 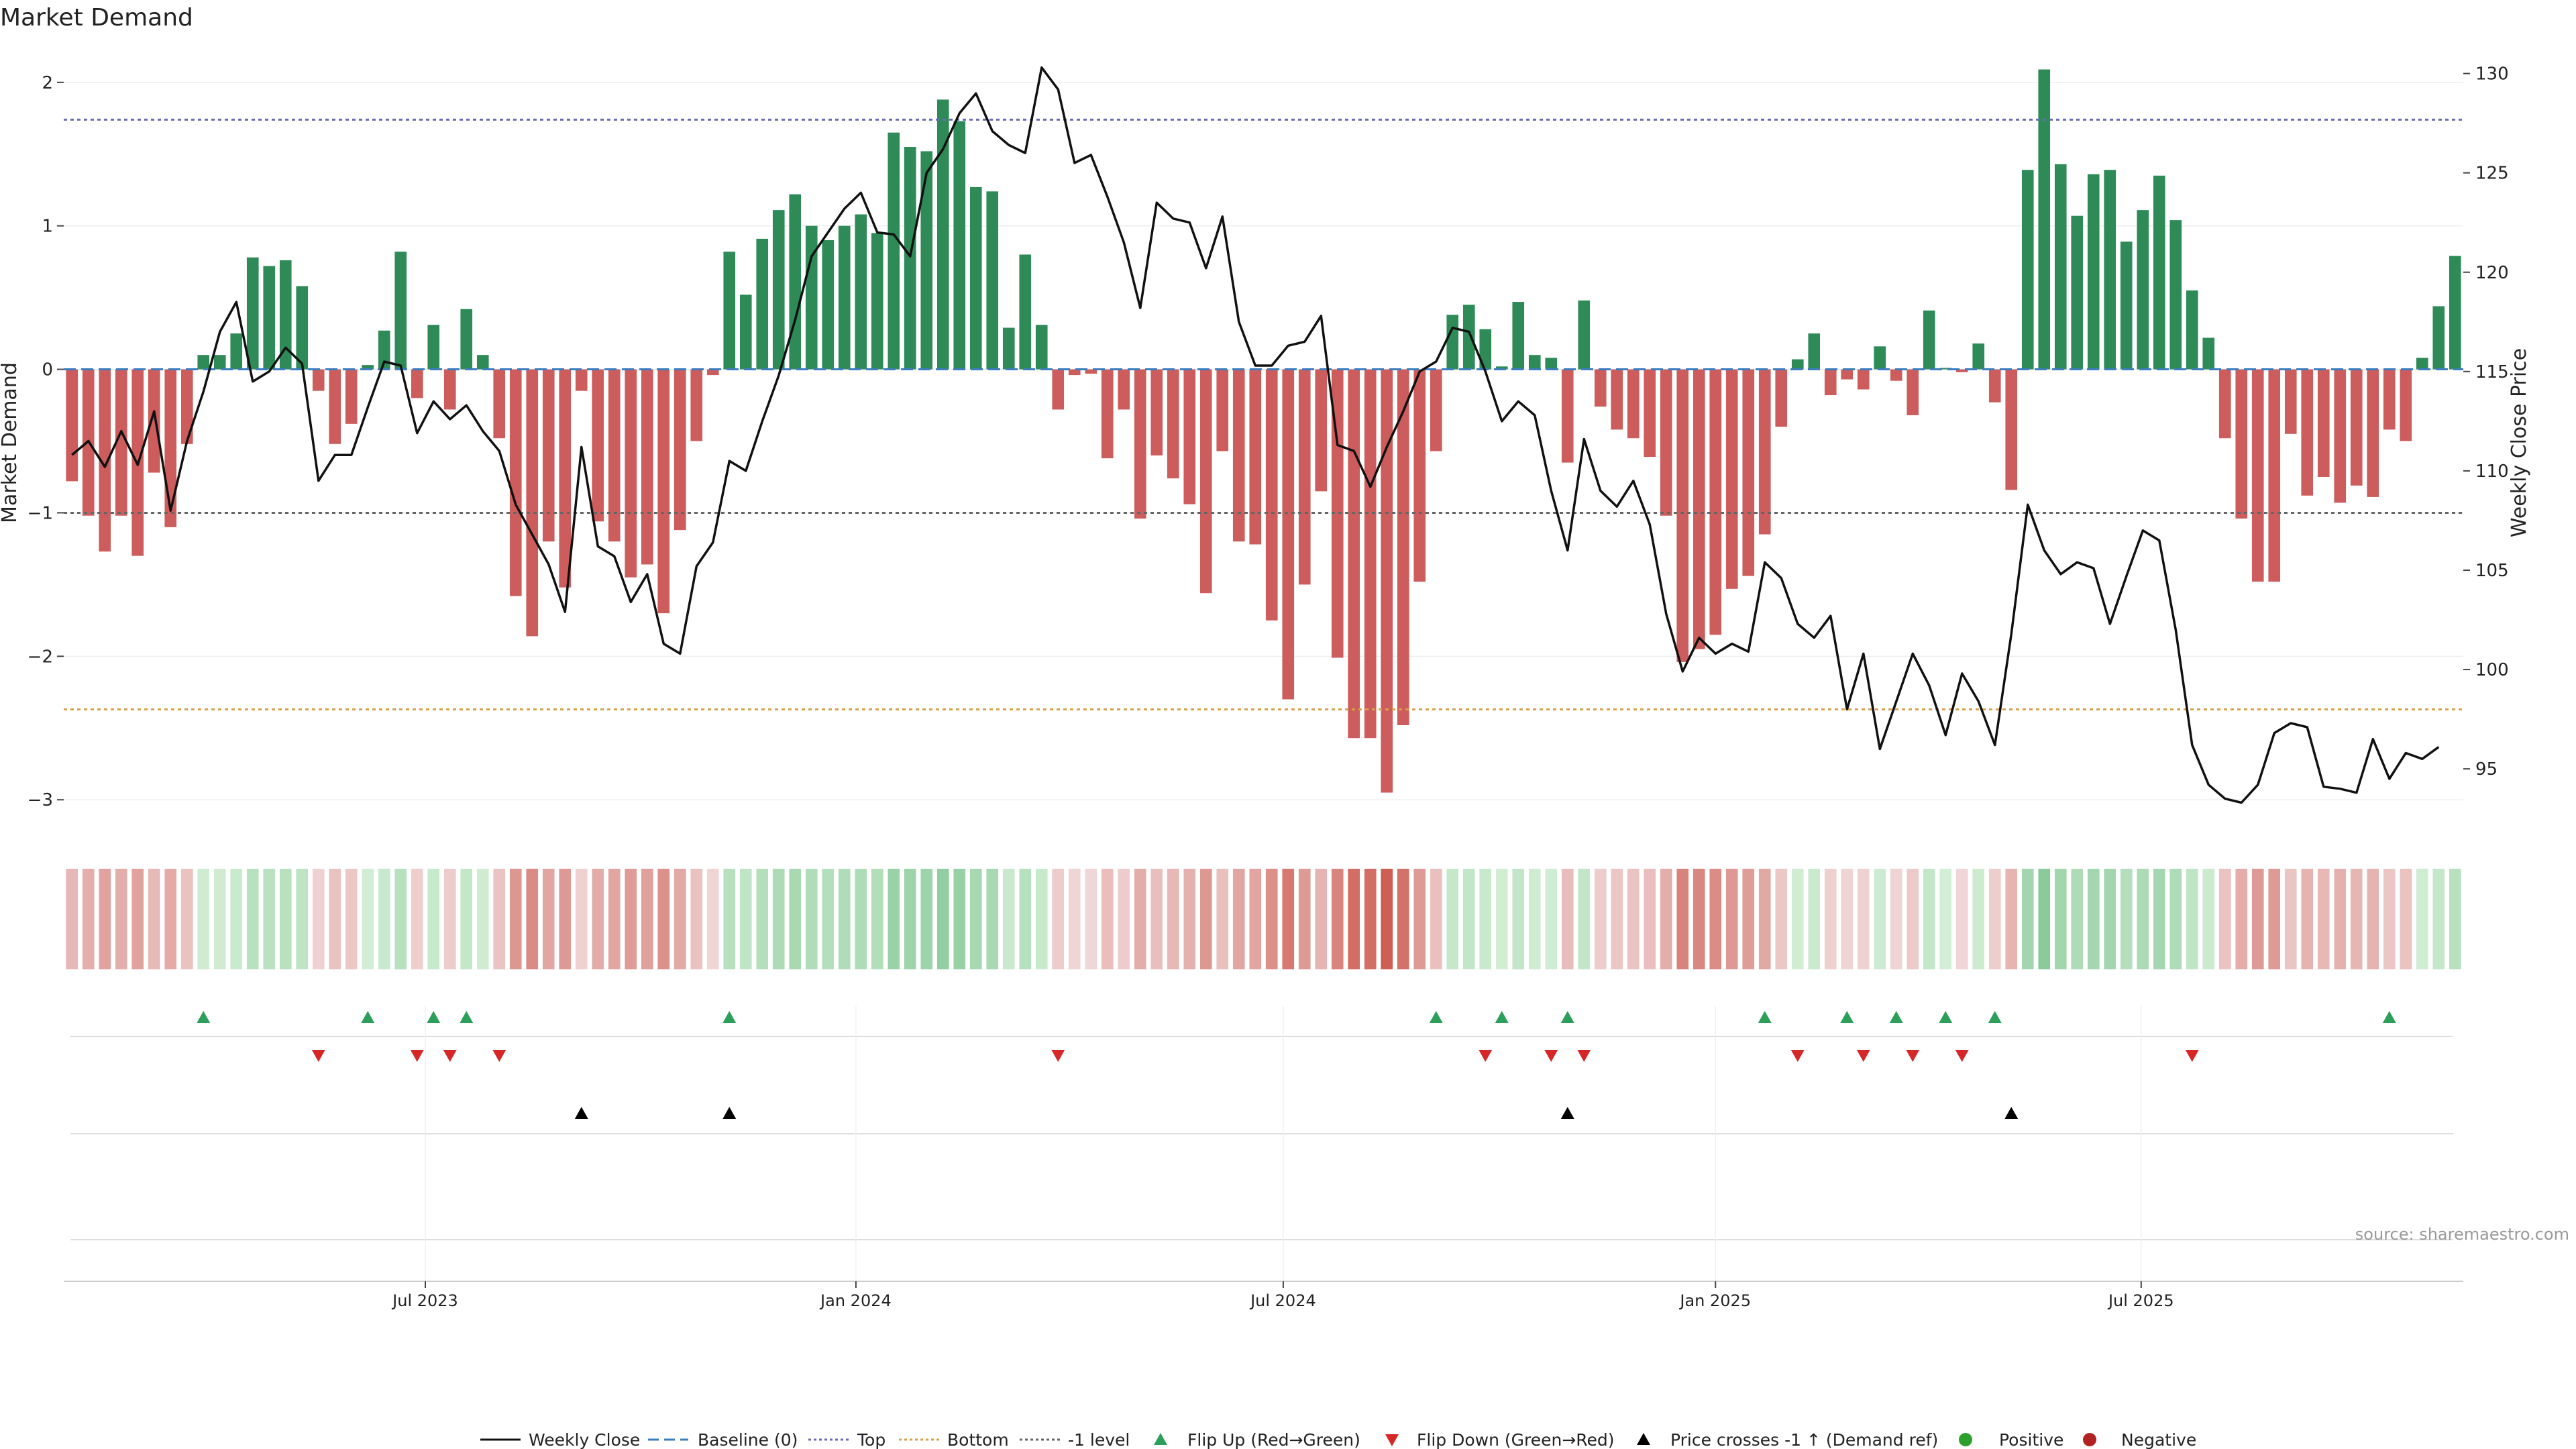 I want to click on x-tick-label: Jul 2023, so click(x=424, y=1300).